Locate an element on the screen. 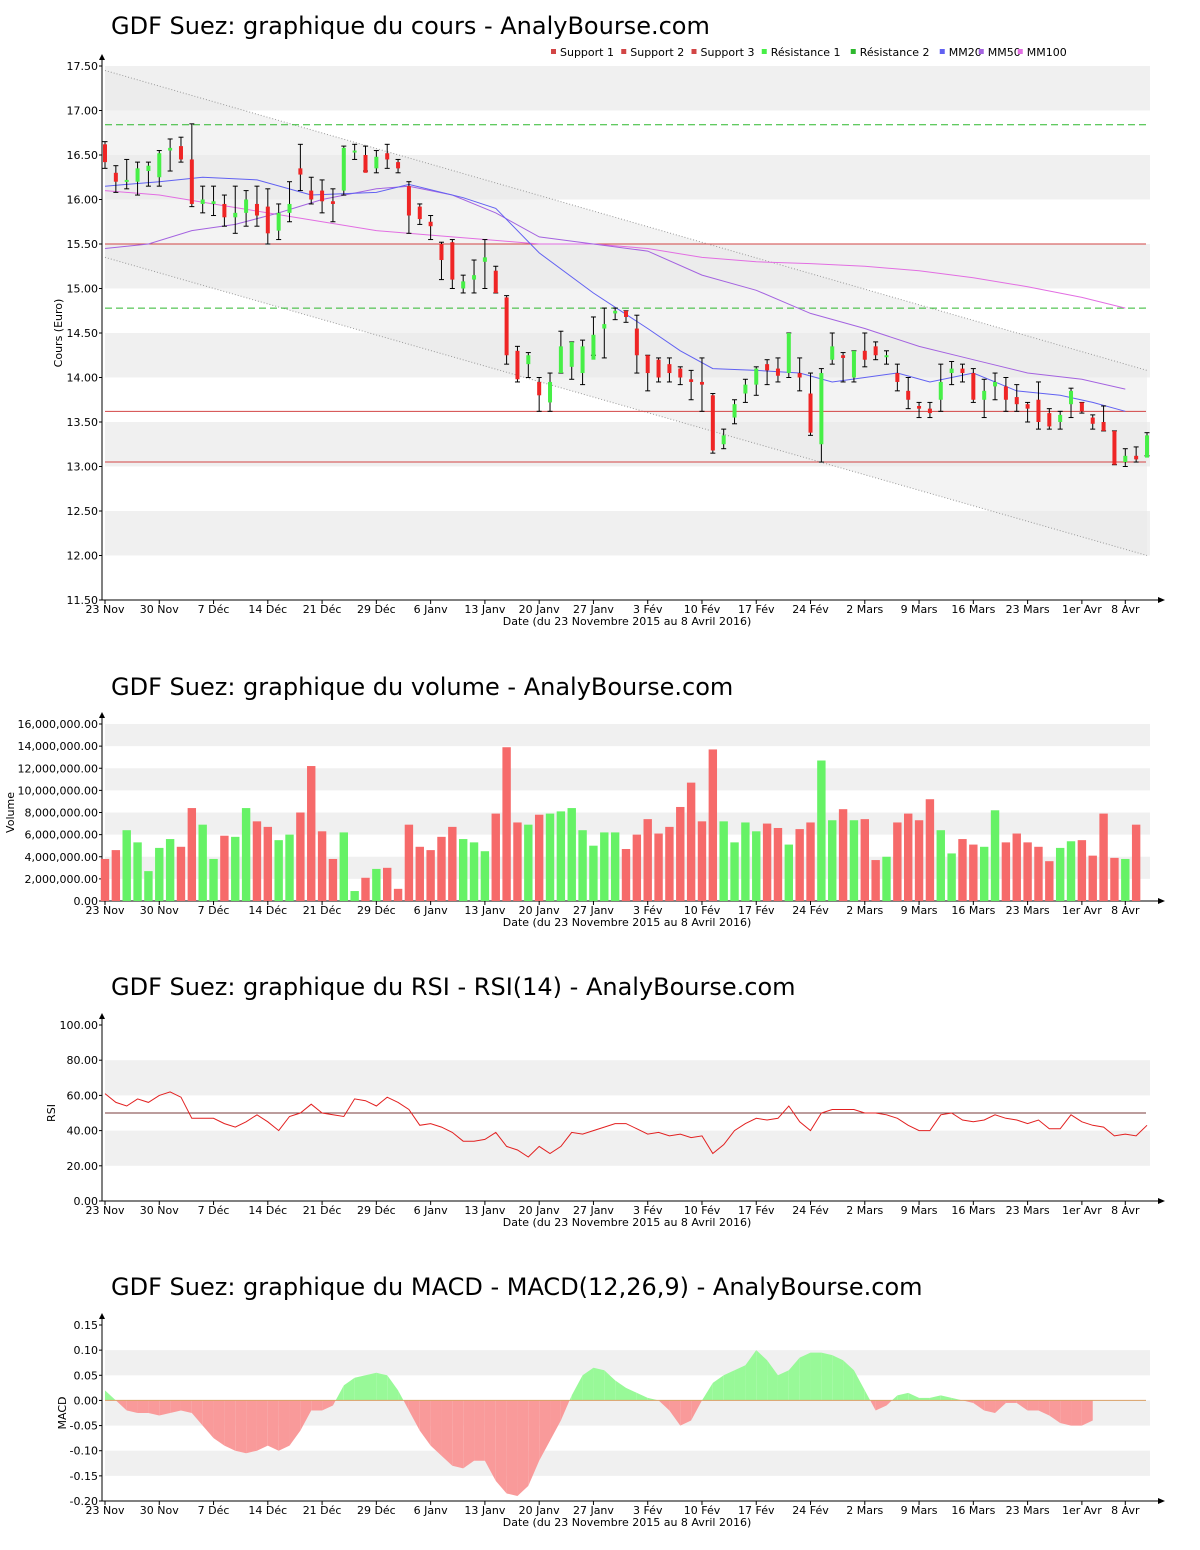  y-tick-label: 0.05 is located at coordinates (86, 1375).